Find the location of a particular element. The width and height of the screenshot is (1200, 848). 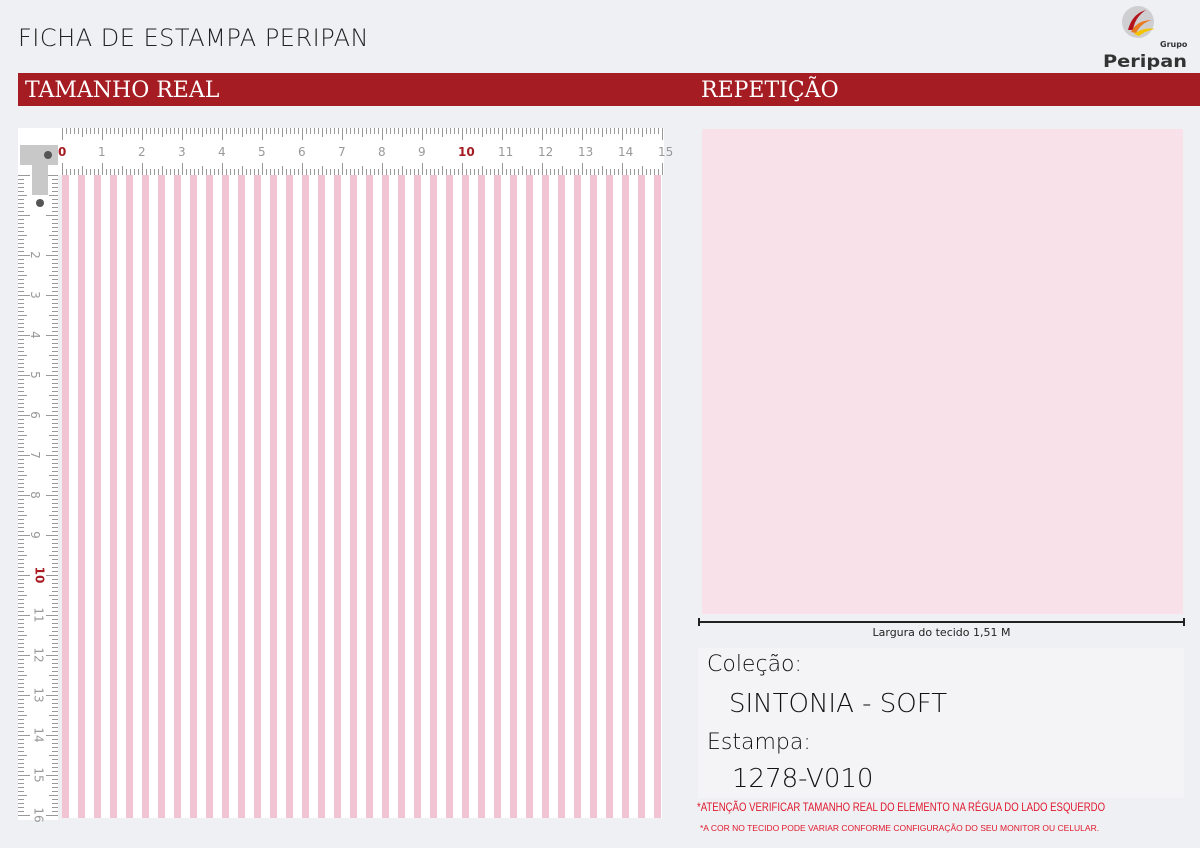

ruler-number: 5 is located at coordinates (262, 152).